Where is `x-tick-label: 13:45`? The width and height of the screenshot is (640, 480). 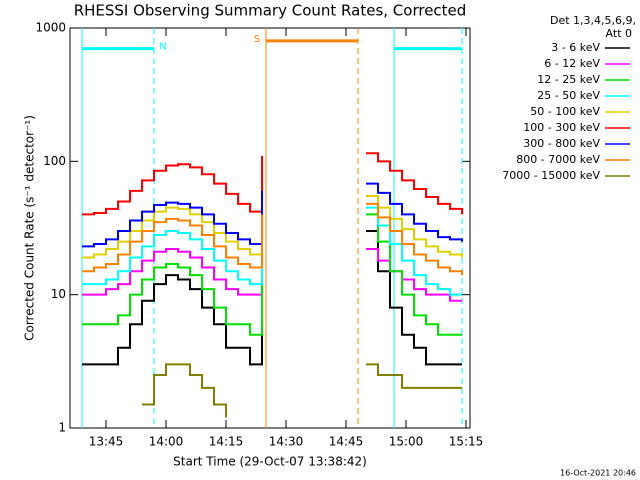 x-tick-label: 13:45 is located at coordinates (106, 442).